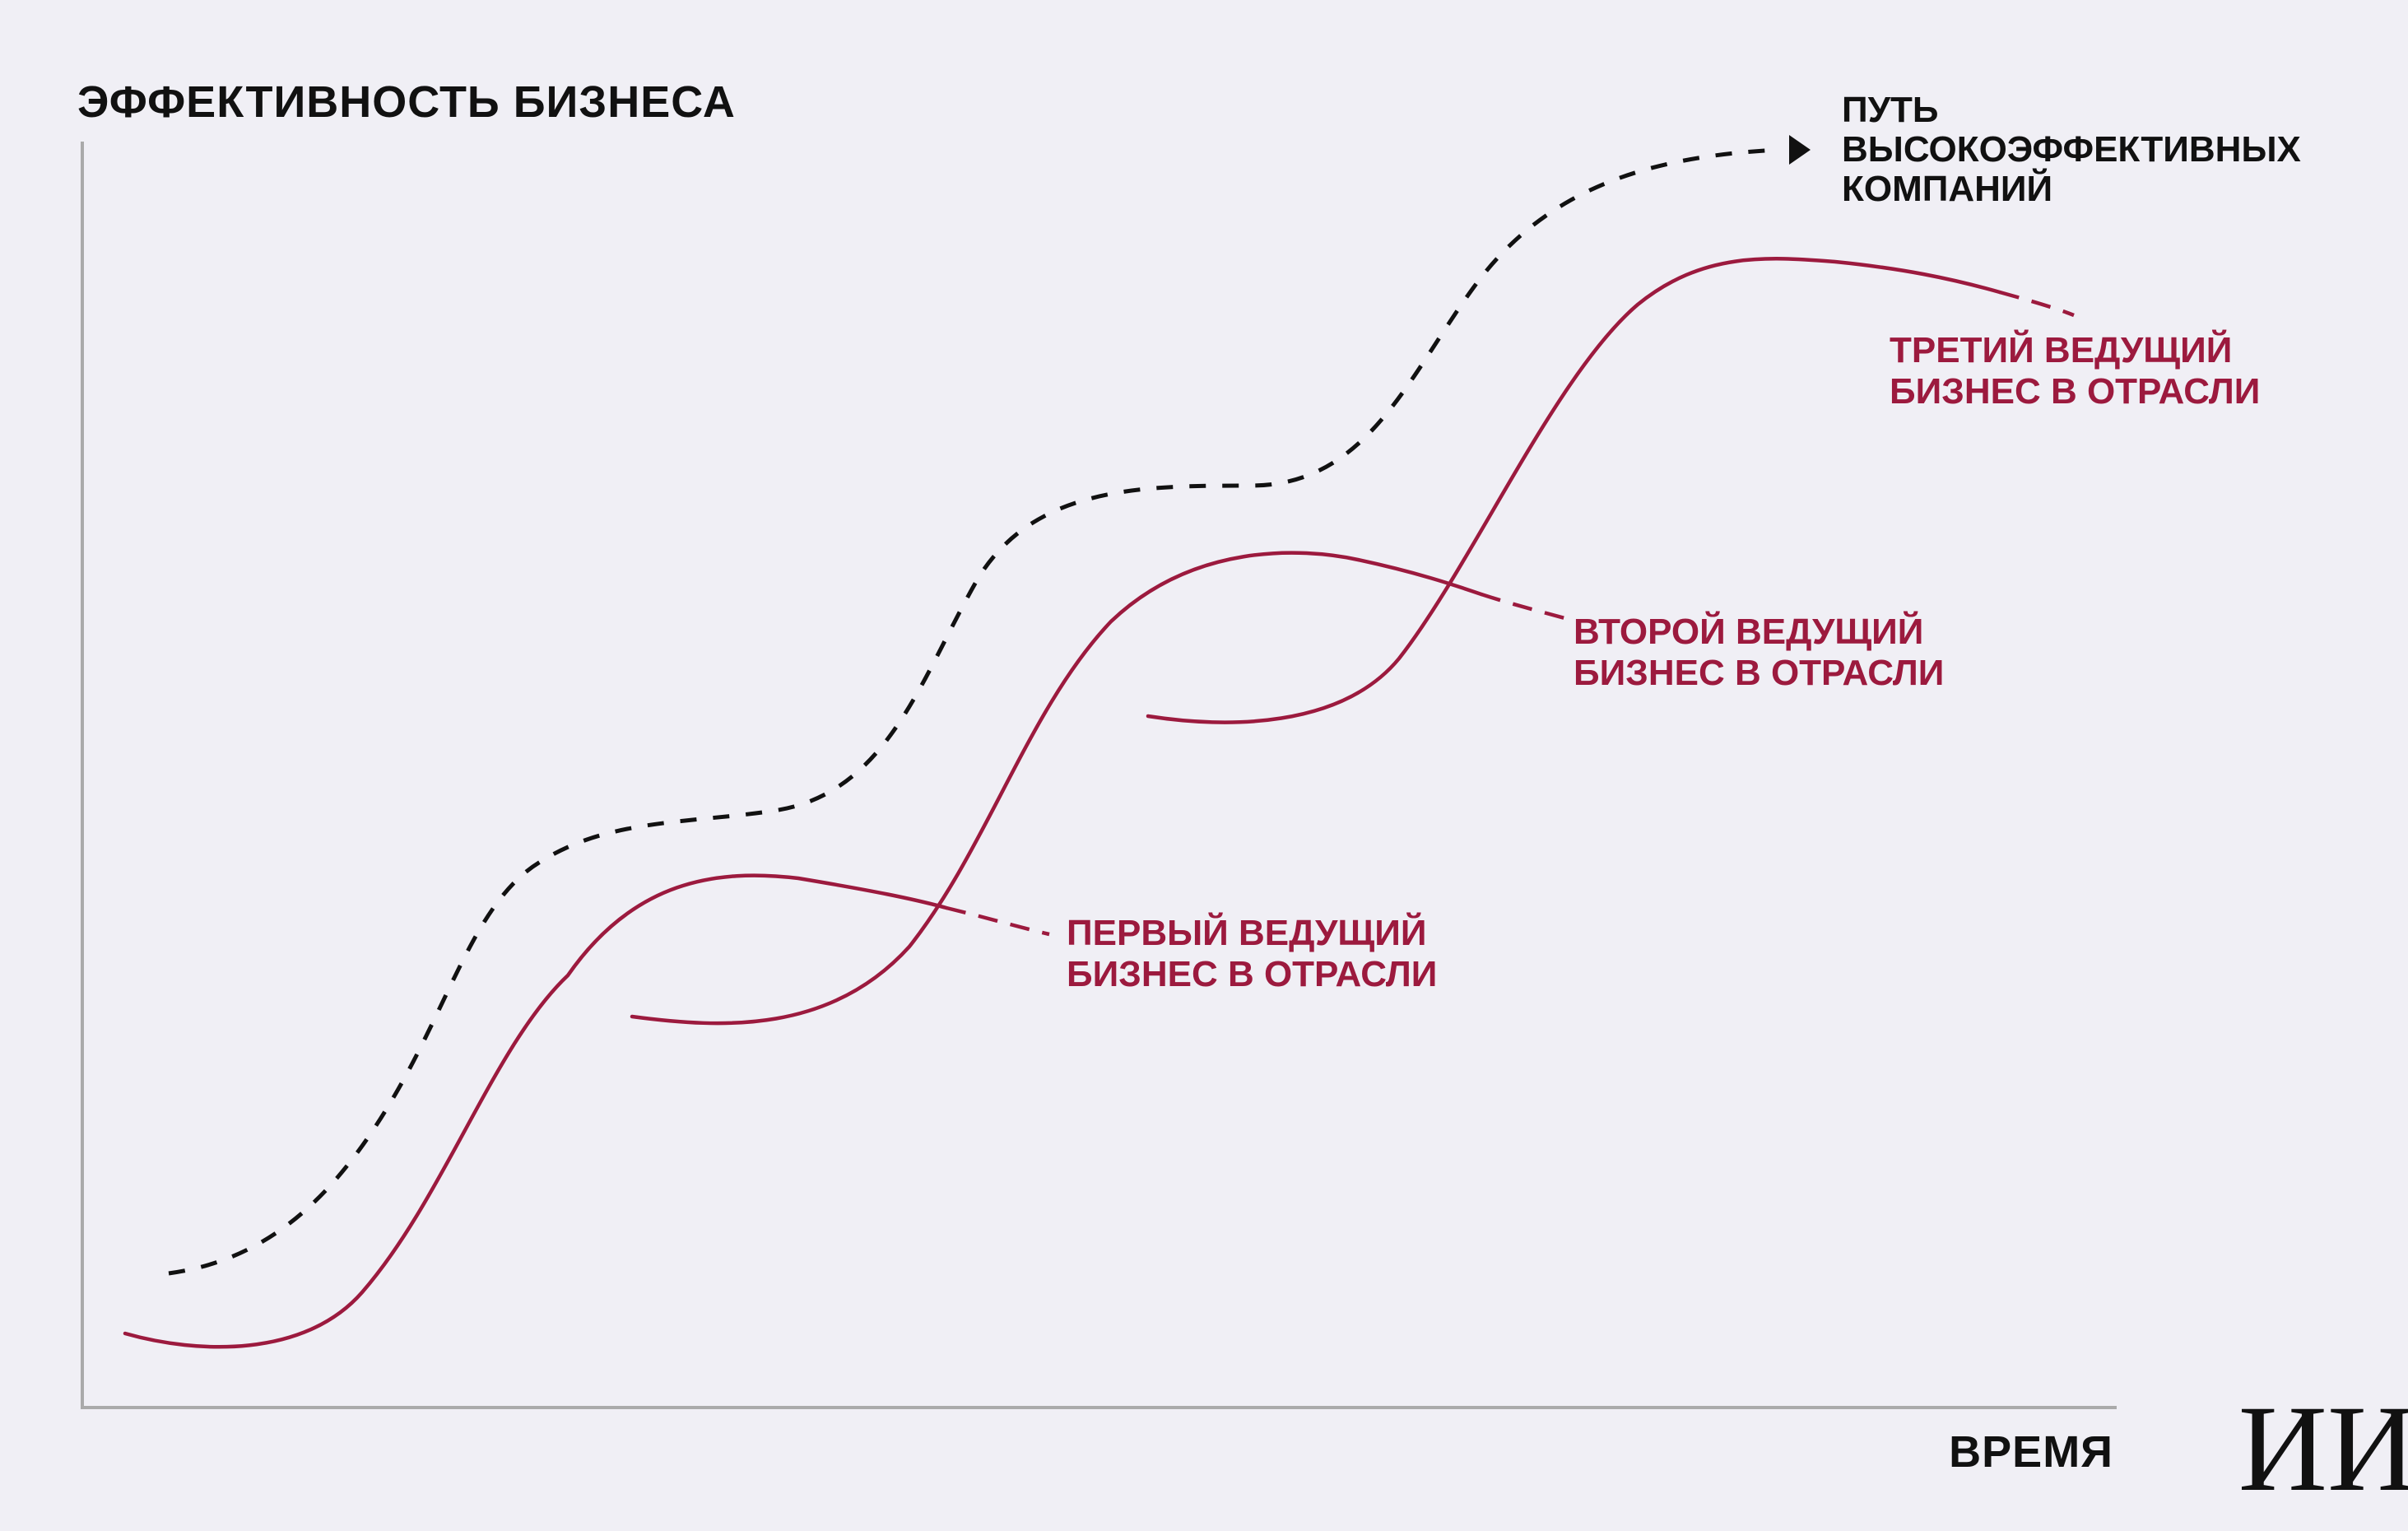 The width and height of the screenshot is (2408, 1531). Describe the element at coordinates (1748, 631) in the screenshot. I see `second-business-label-line-1: ВТОРОЙ ВЕДУЩИЙ` at that location.